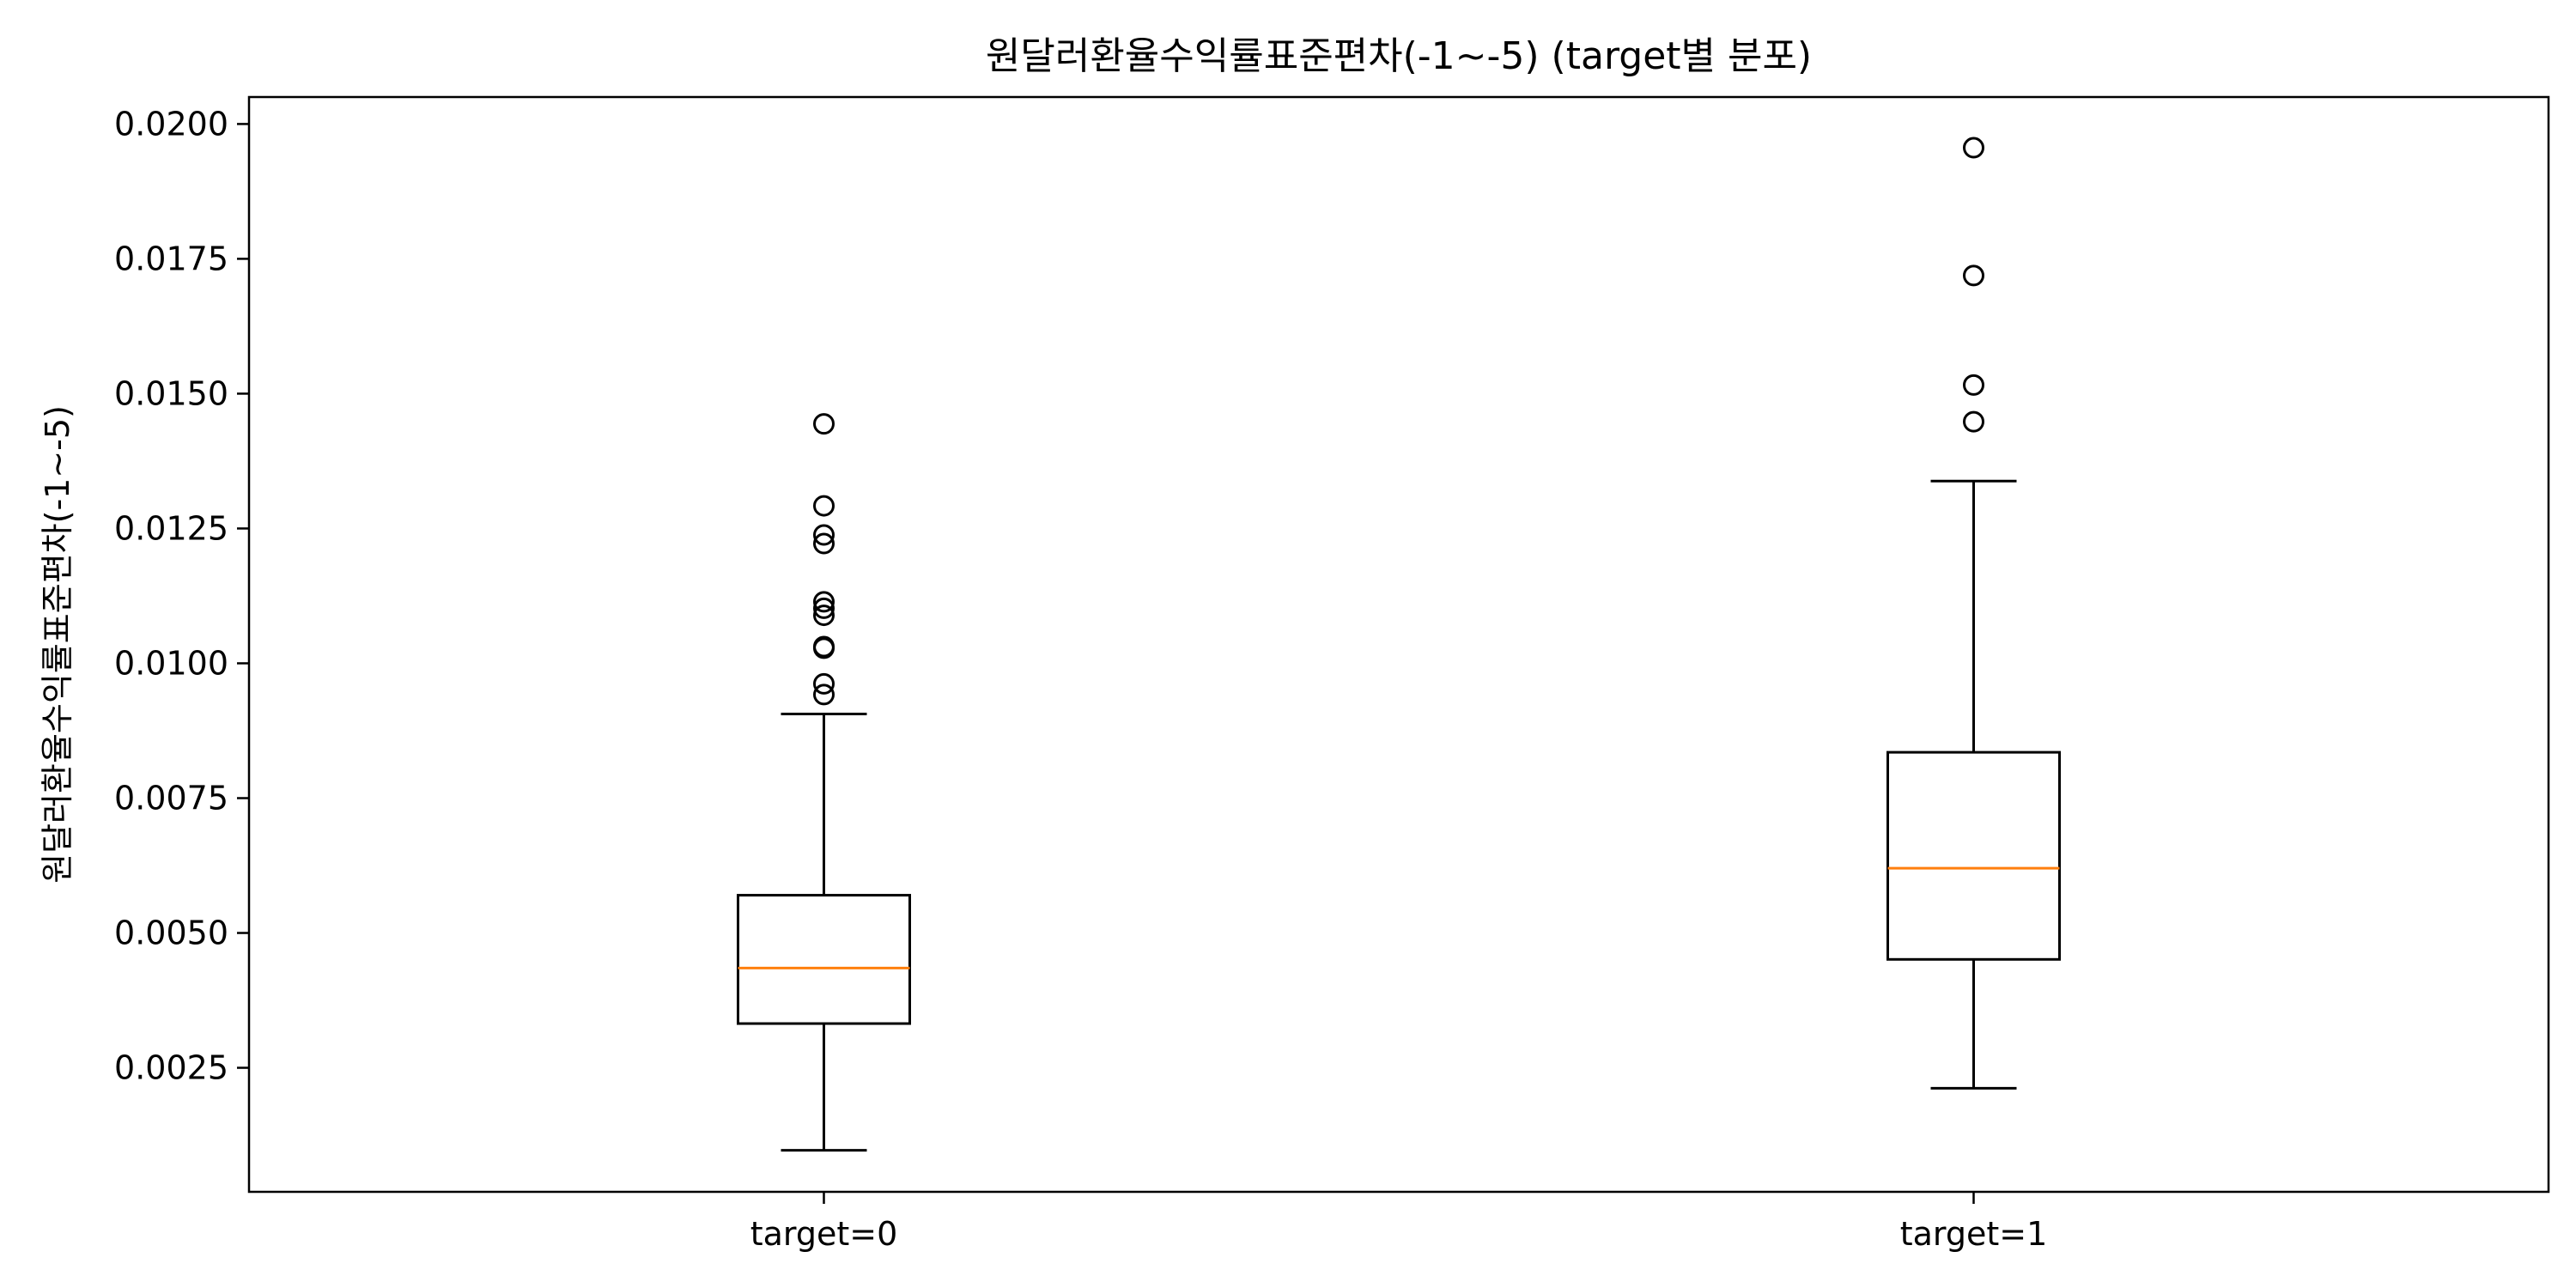  I want to click on y-tick-label: 0.0150, so click(171, 393).